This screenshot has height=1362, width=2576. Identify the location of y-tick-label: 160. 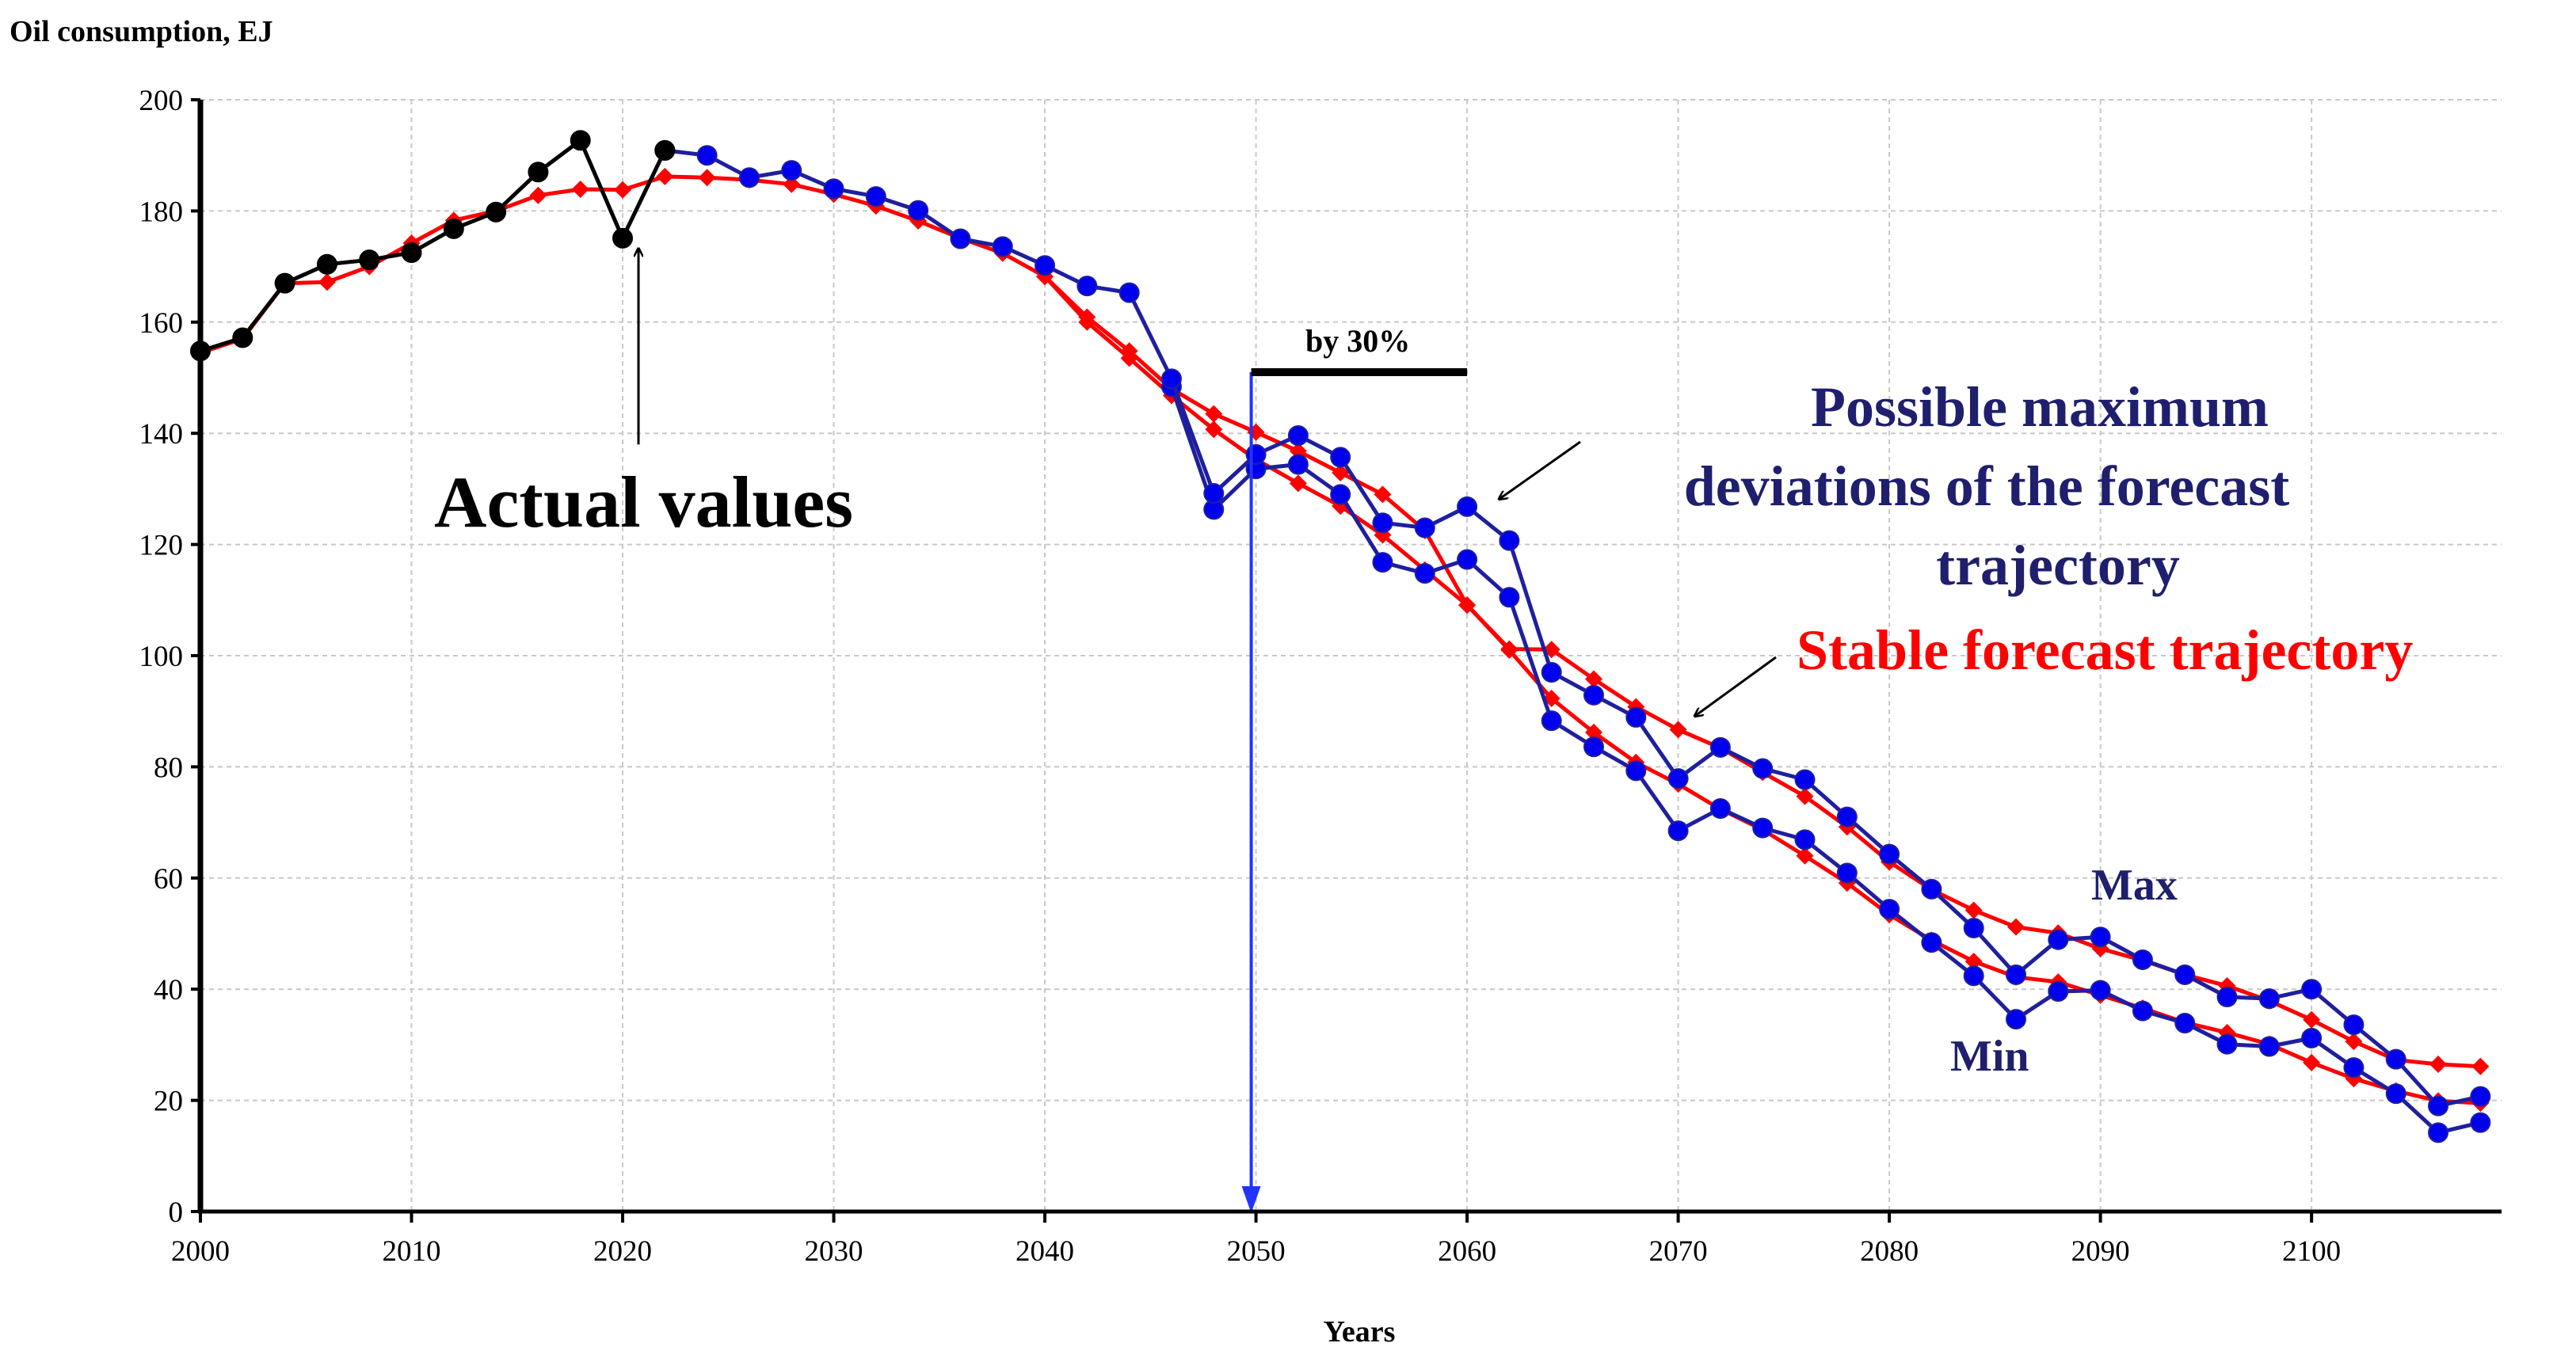
(162, 323).